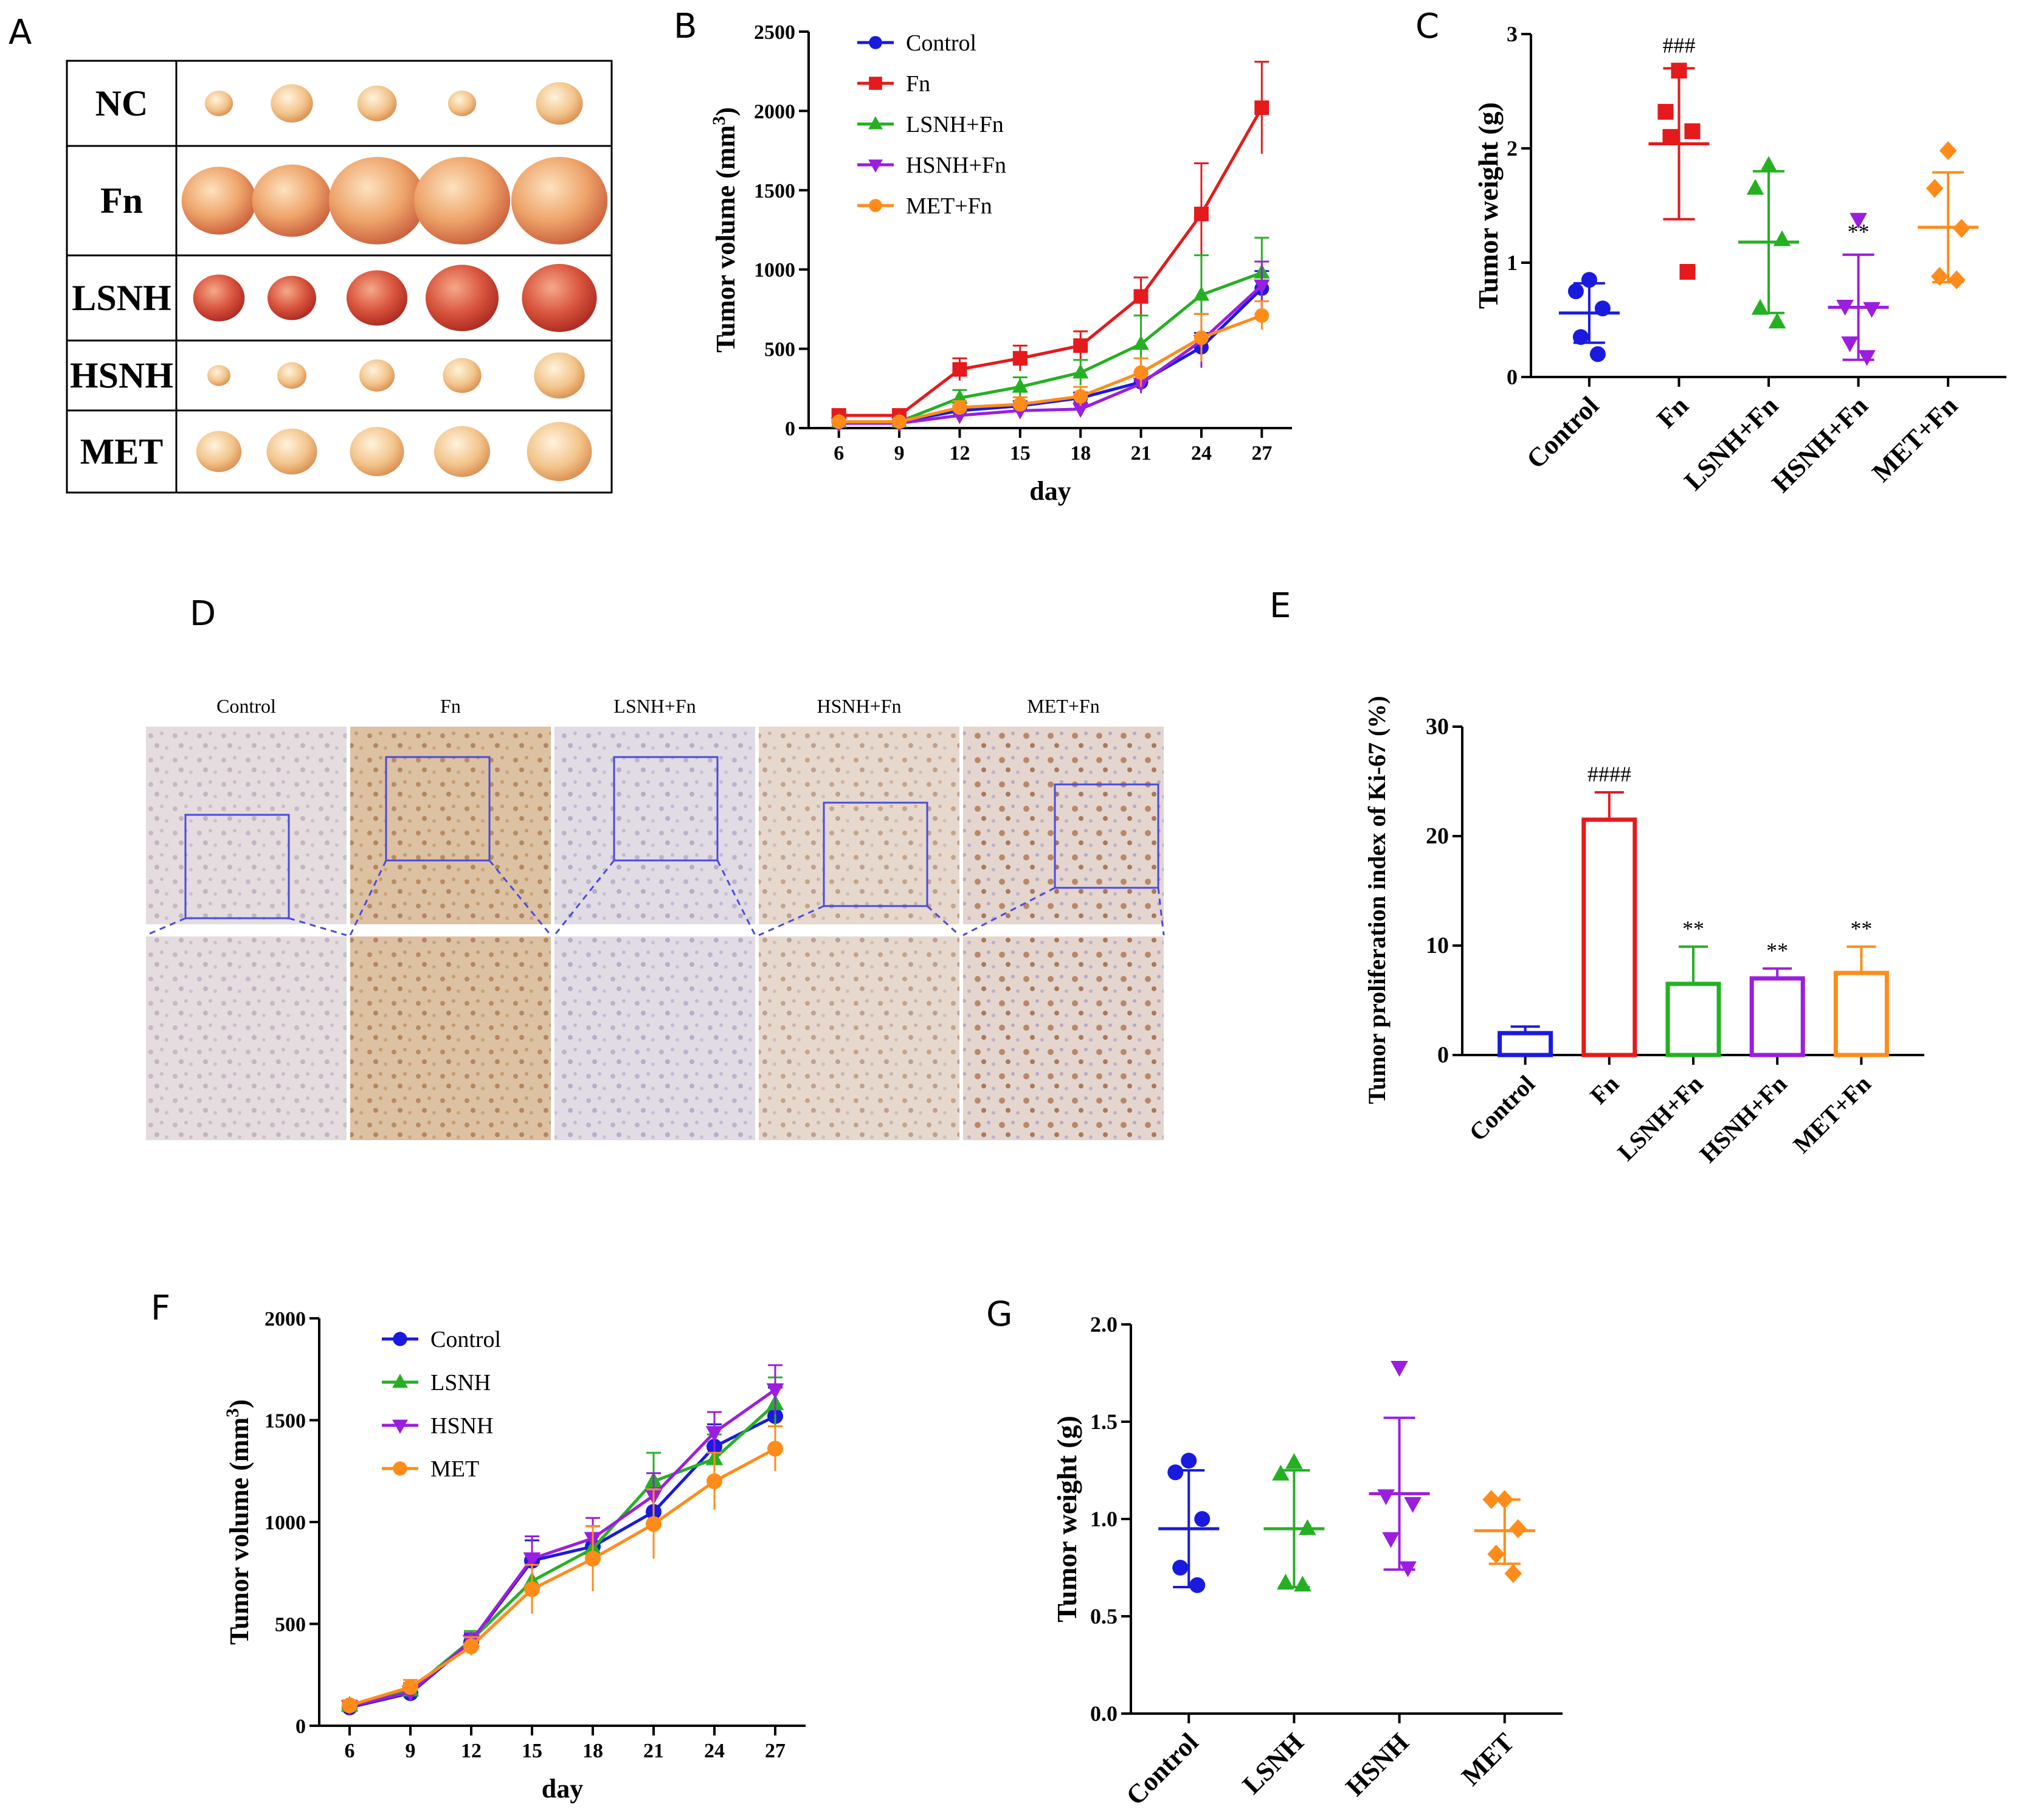  What do you see at coordinates (941, 43) in the screenshot?
I see `legend-label: Control` at bounding box center [941, 43].